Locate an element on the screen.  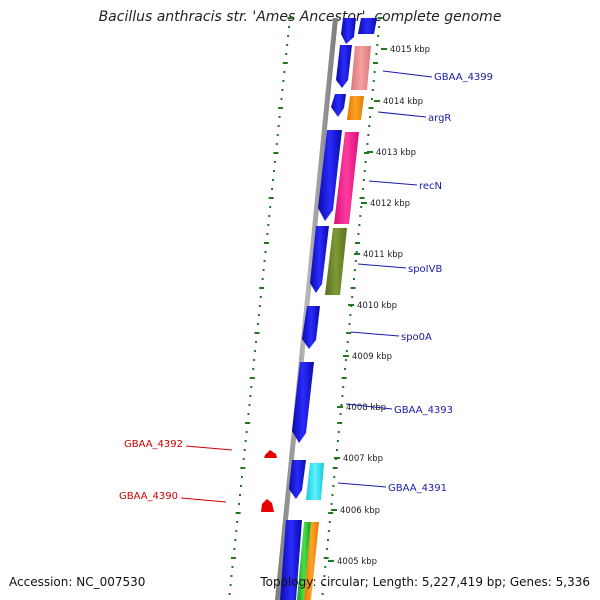
gene-label: GBAA_4390 is located at coordinates (148, 496).